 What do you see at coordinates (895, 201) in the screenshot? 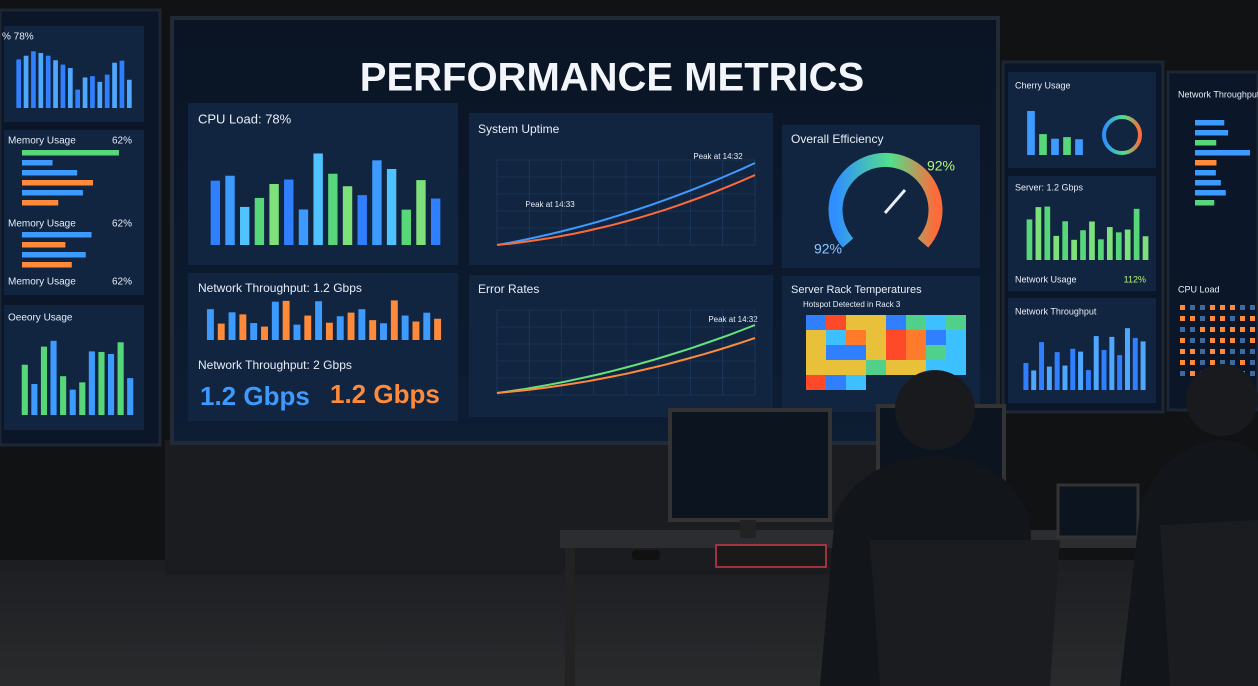
I see `decor-needle` at bounding box center [895, 201].